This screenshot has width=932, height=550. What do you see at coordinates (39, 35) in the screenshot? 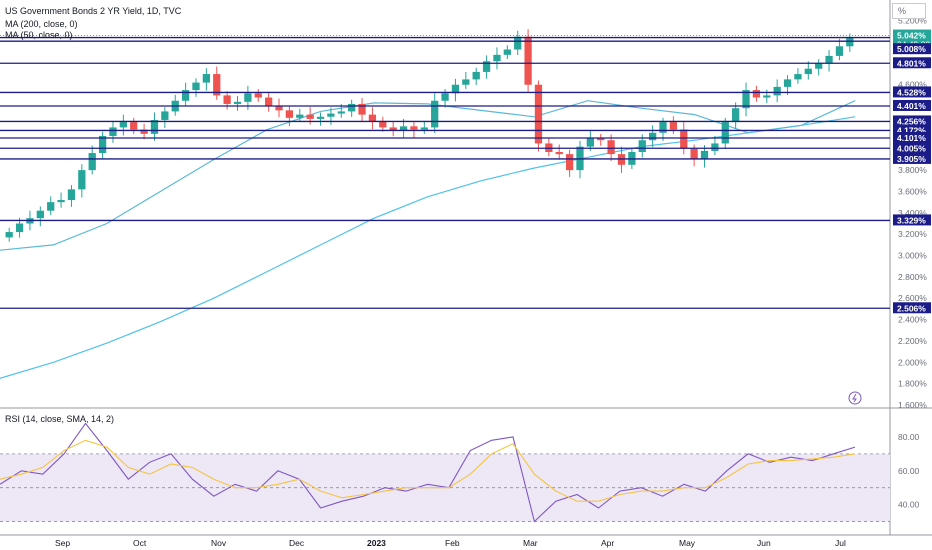
I see `legend-ma50: MA (50, close, 0)` at bounding box center [39, 35].